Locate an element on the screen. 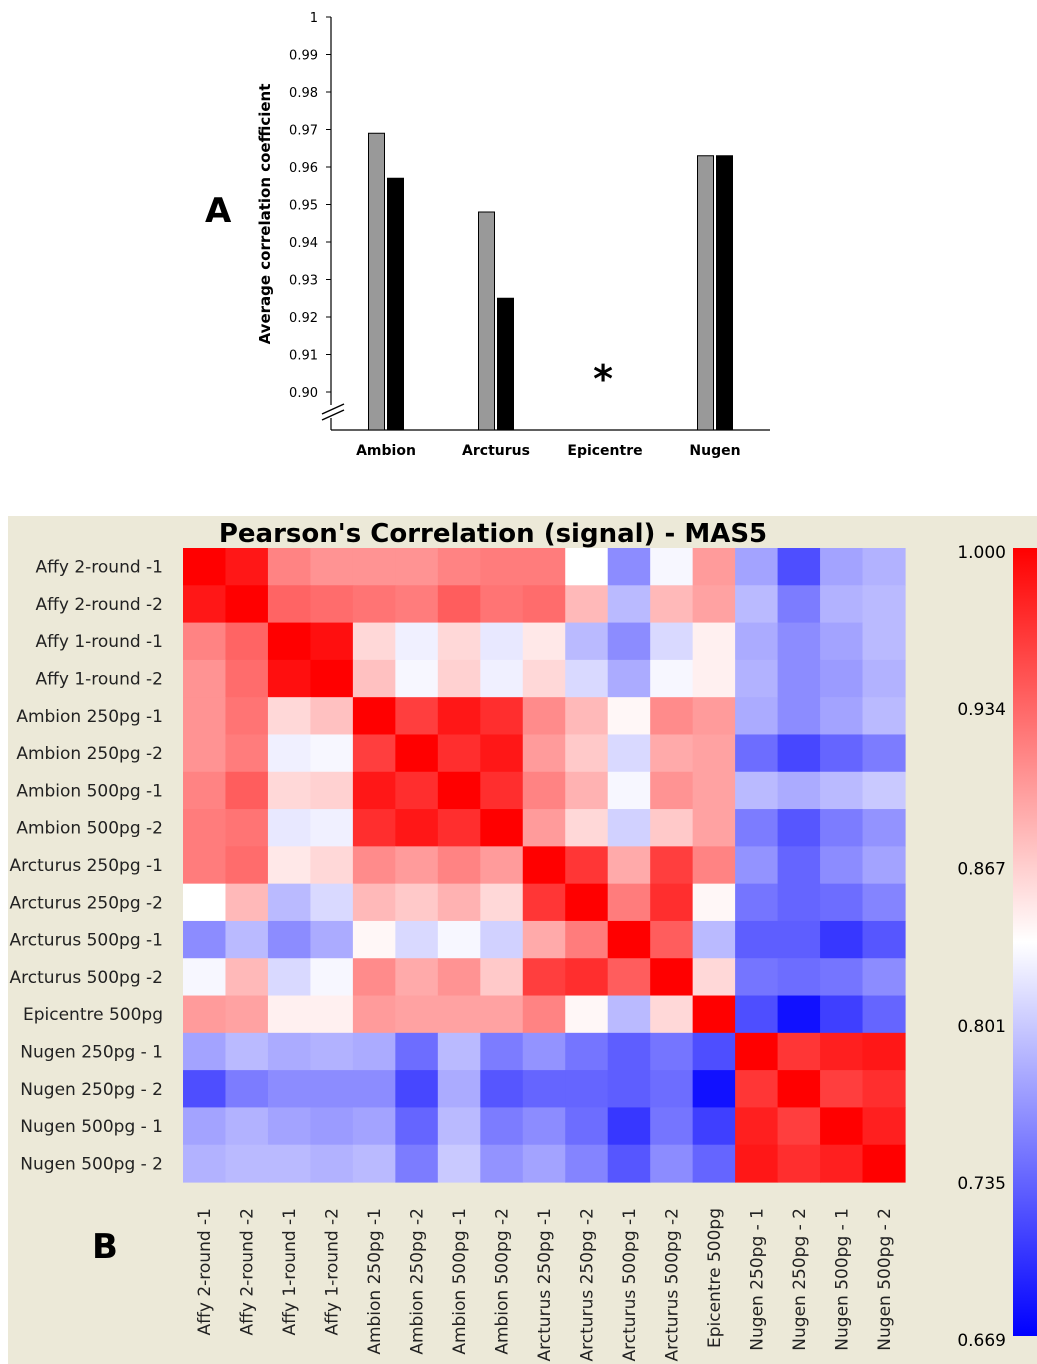 This screenshot has width=1037, height=1364. y-tick-label: 0.91 is located at coordinates (303, 356).